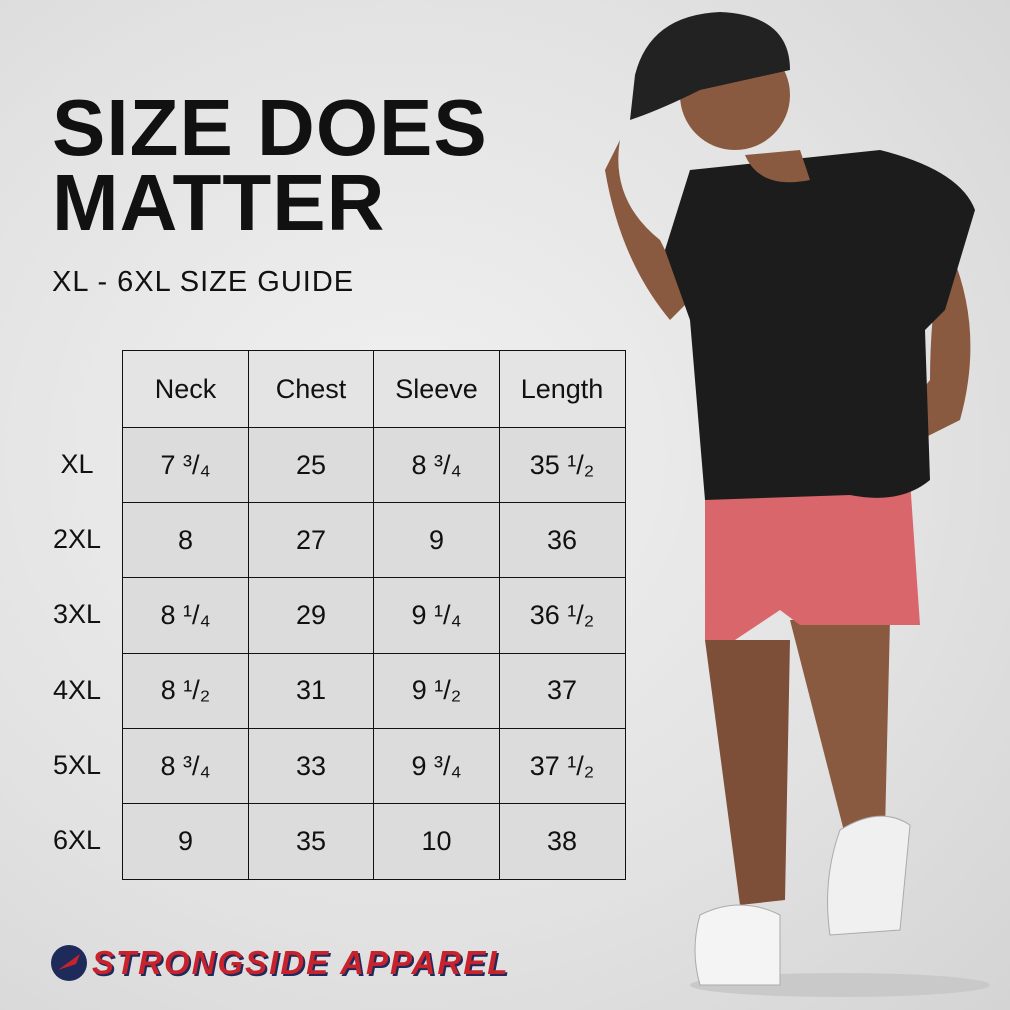  What do you see at coordinates (77, 539) in the screenshot?
I see `size-label: 2XL` at bounding box center [77, 539].